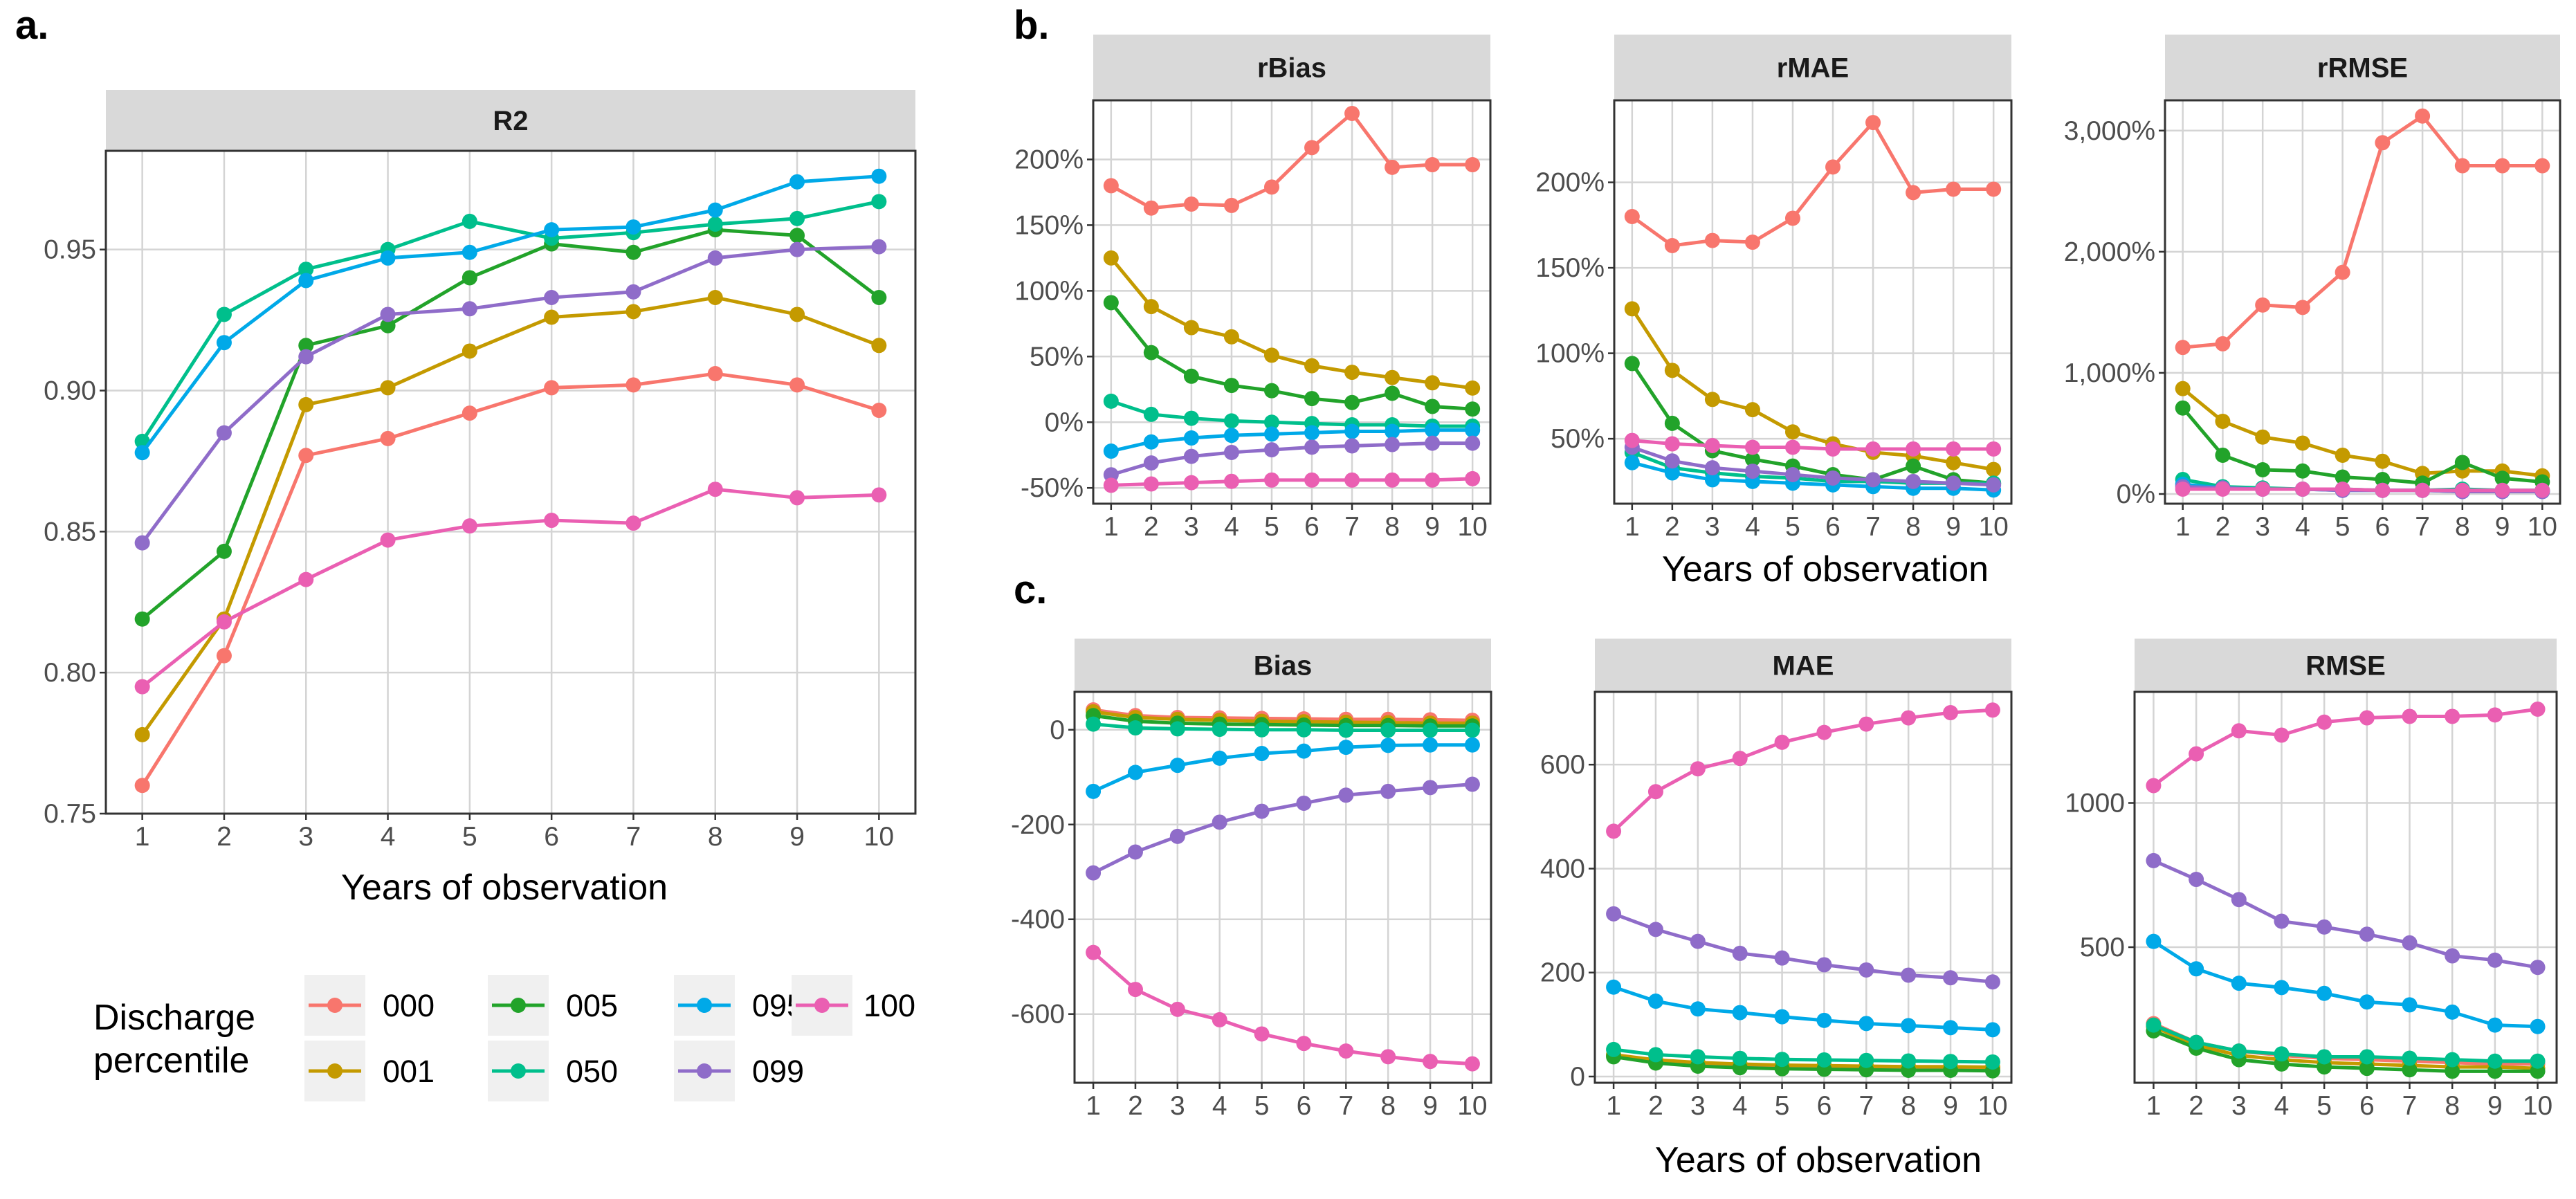 This screenshot has width=2576, height=1199. Describe the element at coordinates (2109, 373) in the screenshot. I see `y-tick-label-rrmse: 1,000%` at that location.